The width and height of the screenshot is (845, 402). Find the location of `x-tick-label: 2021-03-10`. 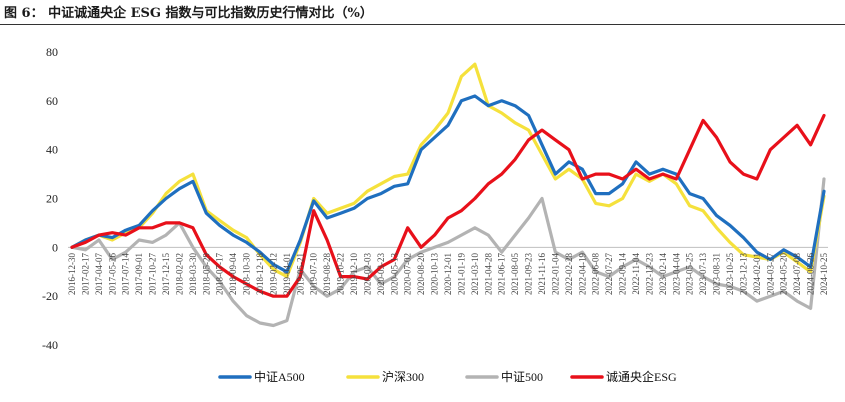

x-tick-label: 2021-03-10 is located at coordinates (475, 274).